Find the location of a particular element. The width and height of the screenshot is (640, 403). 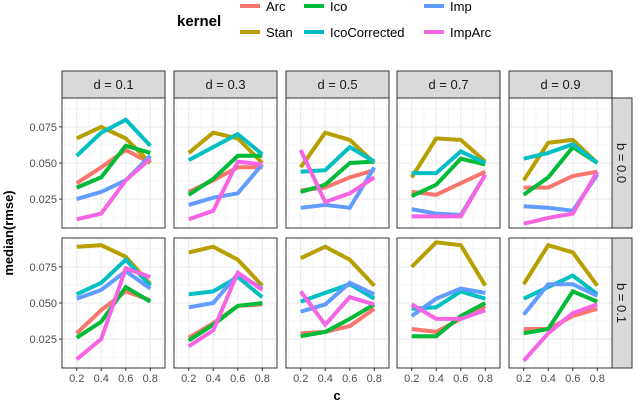

legend-label-icocorrected: IcoCorrected is located at coordinates (367, 32).